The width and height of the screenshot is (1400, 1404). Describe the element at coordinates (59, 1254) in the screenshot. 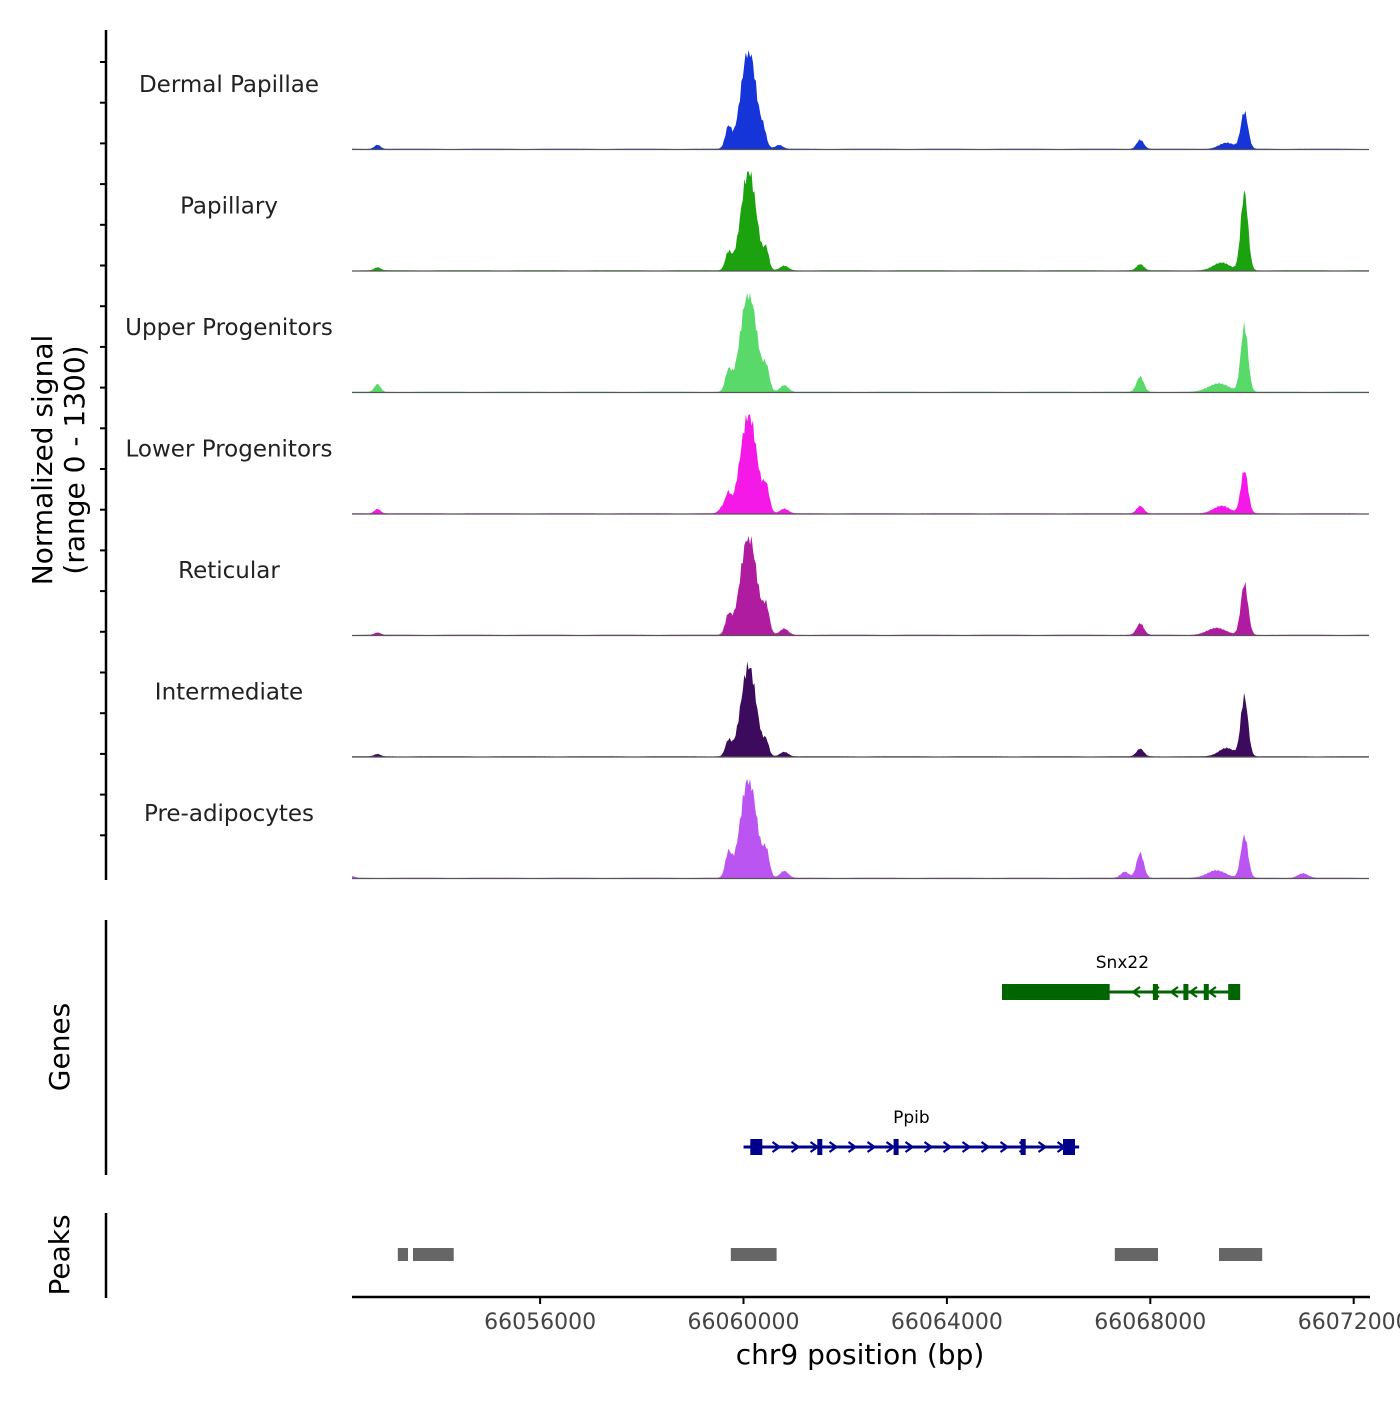

I see `peaks-ylabel: Peaks` at that location.